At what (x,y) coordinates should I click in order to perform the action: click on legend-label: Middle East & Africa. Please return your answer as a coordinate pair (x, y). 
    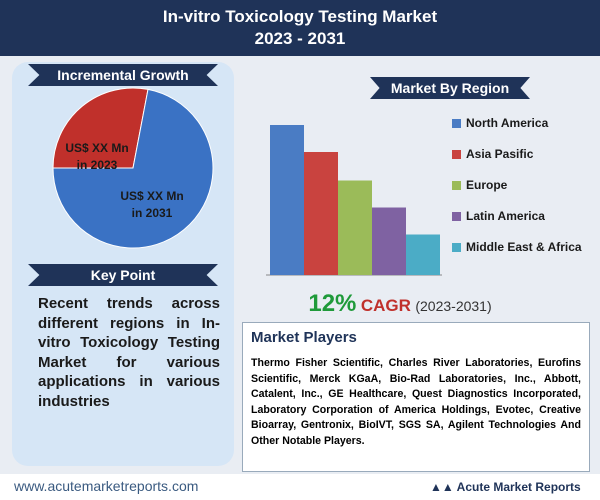
    Looking at the image, I should click on (524, 247).